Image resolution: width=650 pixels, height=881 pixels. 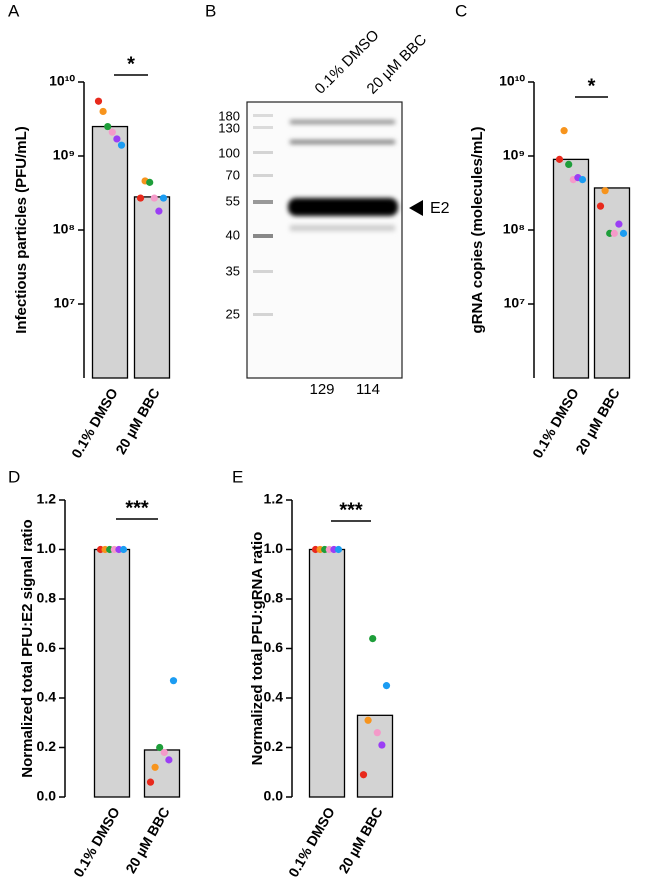 What do you see at coordinates (440, 208) in the screenshot?
I see `band-label: E2` at bounding box center [440, 208].